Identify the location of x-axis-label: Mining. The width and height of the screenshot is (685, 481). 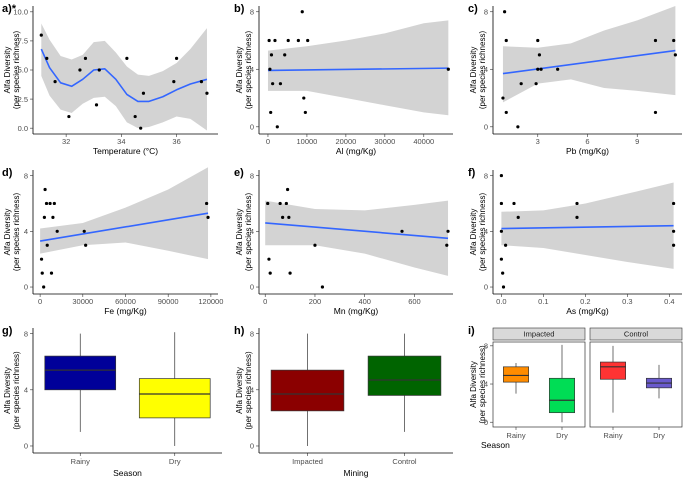
(355, 473).